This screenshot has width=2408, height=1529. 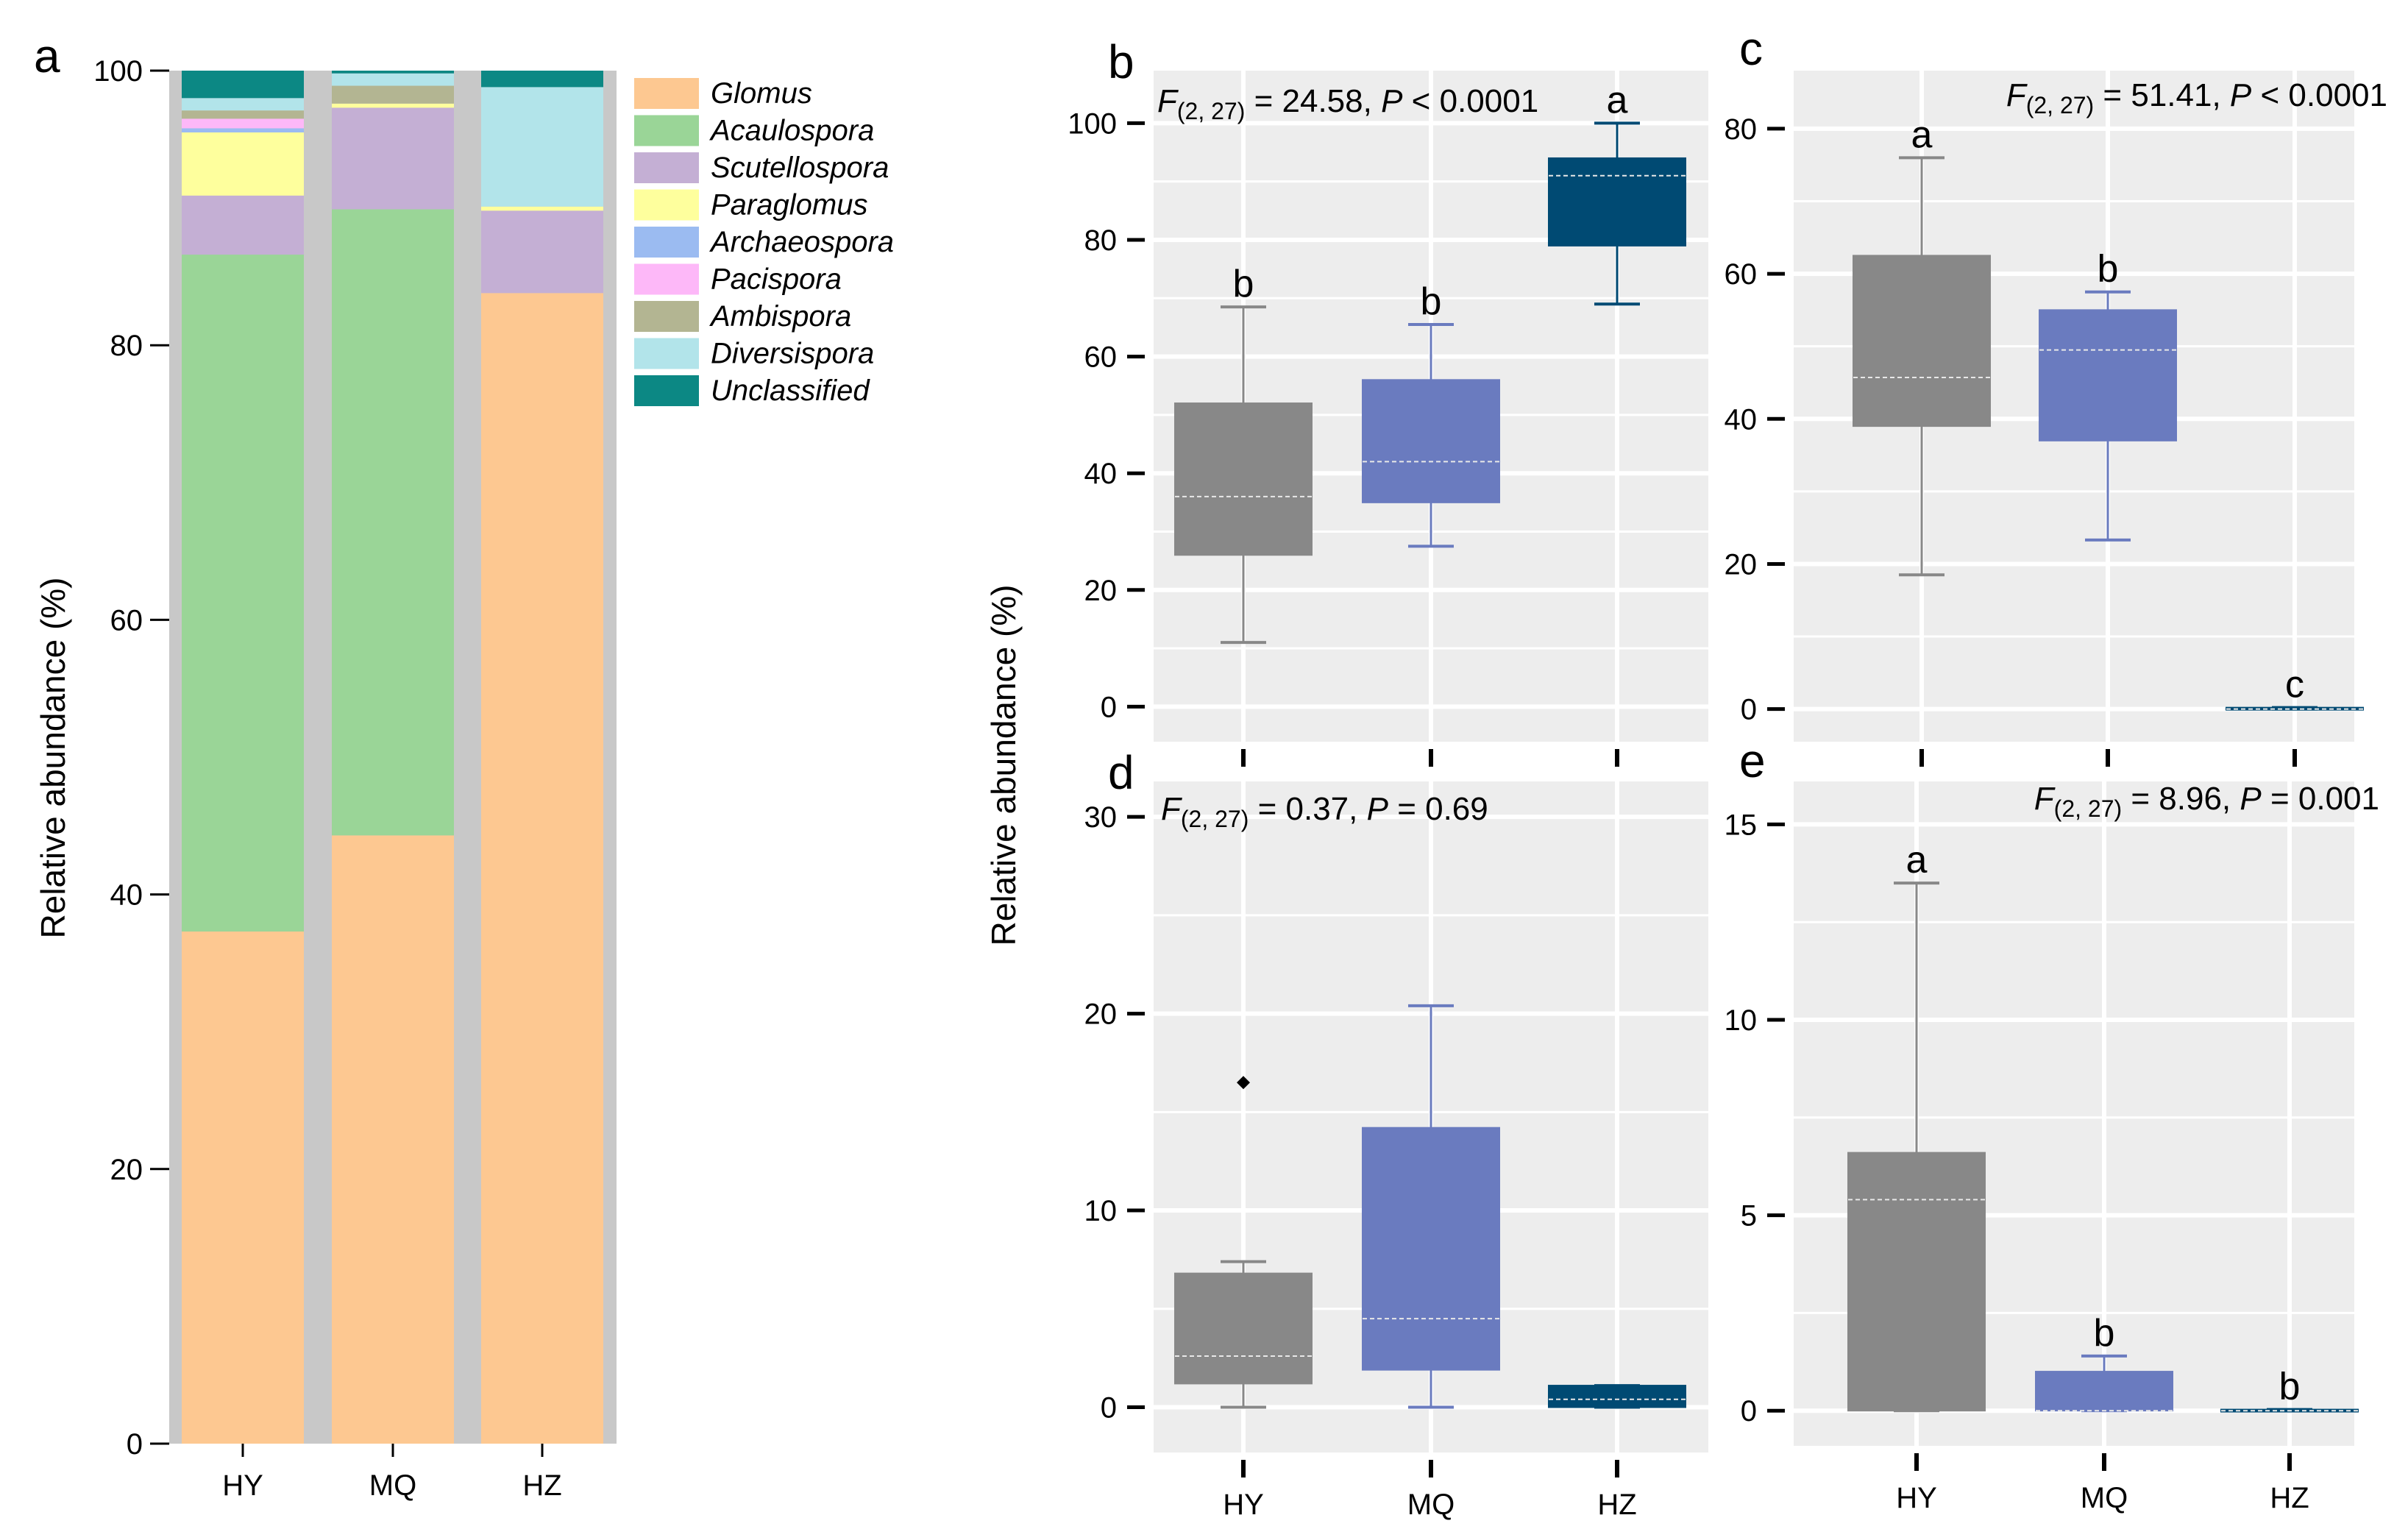 I want to click on legend-label: Paraglomus, so click(x=789, y=205).